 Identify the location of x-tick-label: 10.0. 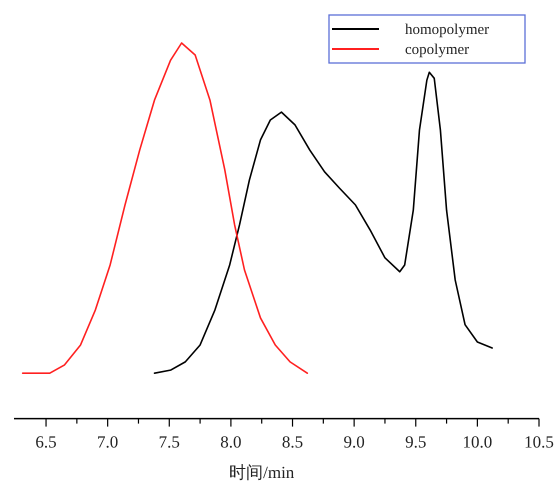
(477, 442).